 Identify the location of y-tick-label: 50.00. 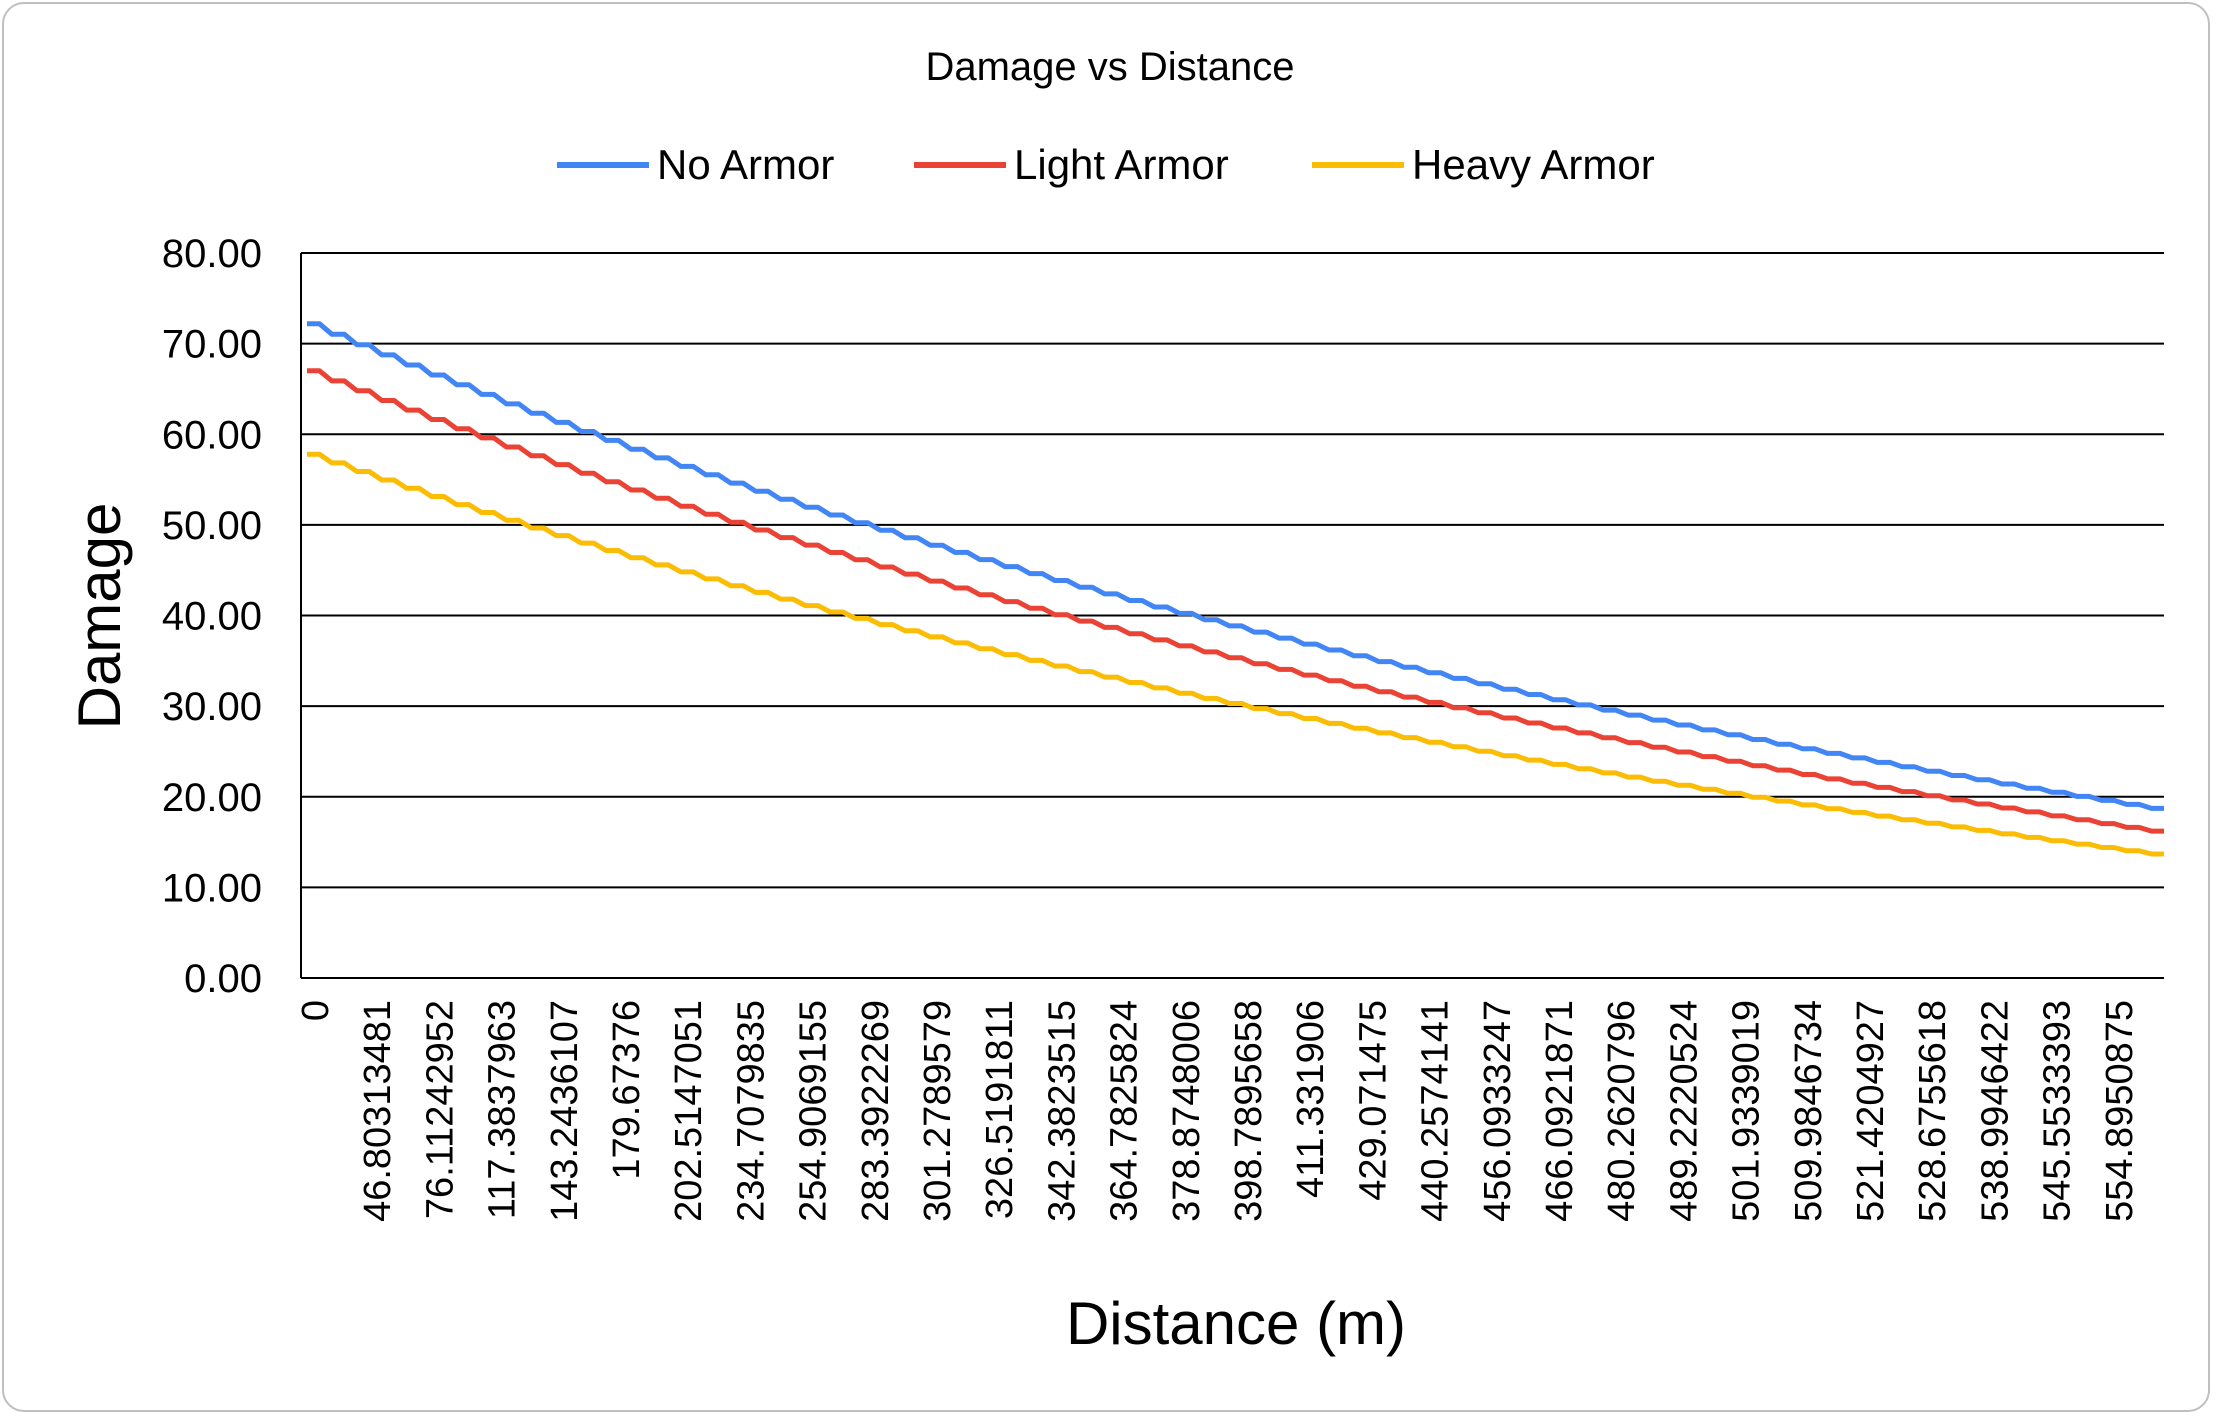
(212, 526).